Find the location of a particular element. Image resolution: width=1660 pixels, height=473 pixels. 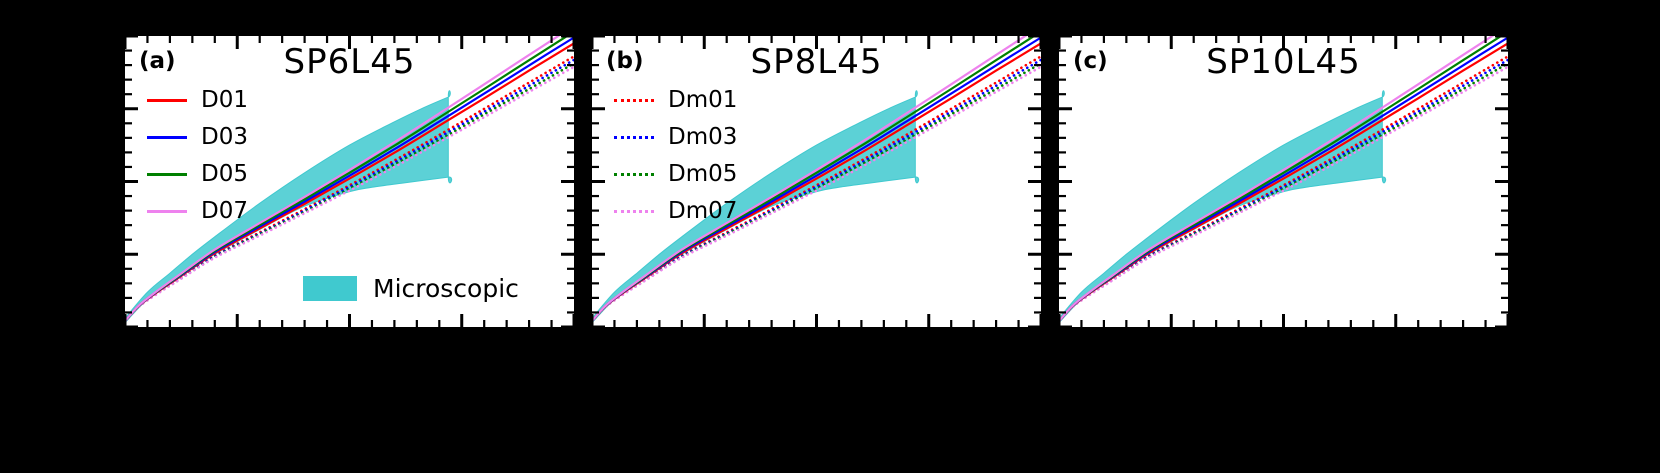

legend-item-Dm03: Dm03 is located at coordinates (675, 137).